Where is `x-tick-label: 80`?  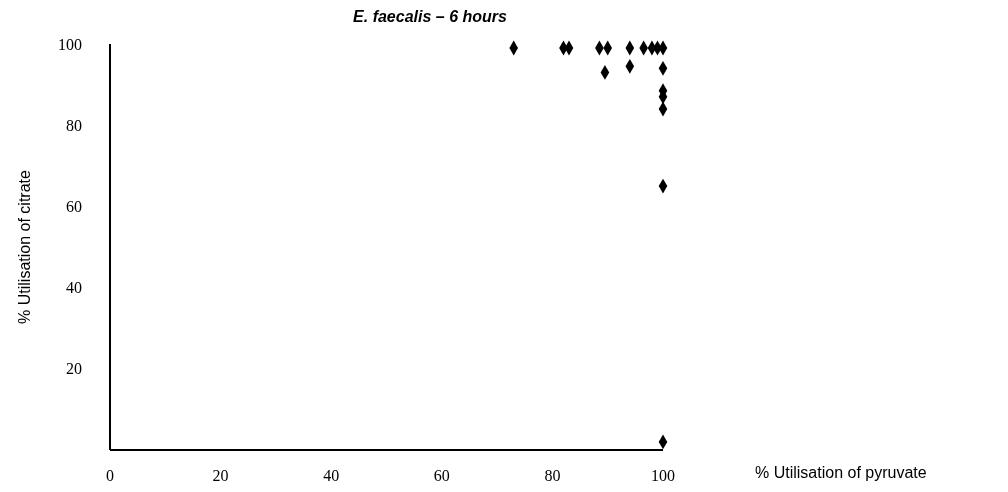 x-tick-label: 80 is located at coordinates (552, 476).